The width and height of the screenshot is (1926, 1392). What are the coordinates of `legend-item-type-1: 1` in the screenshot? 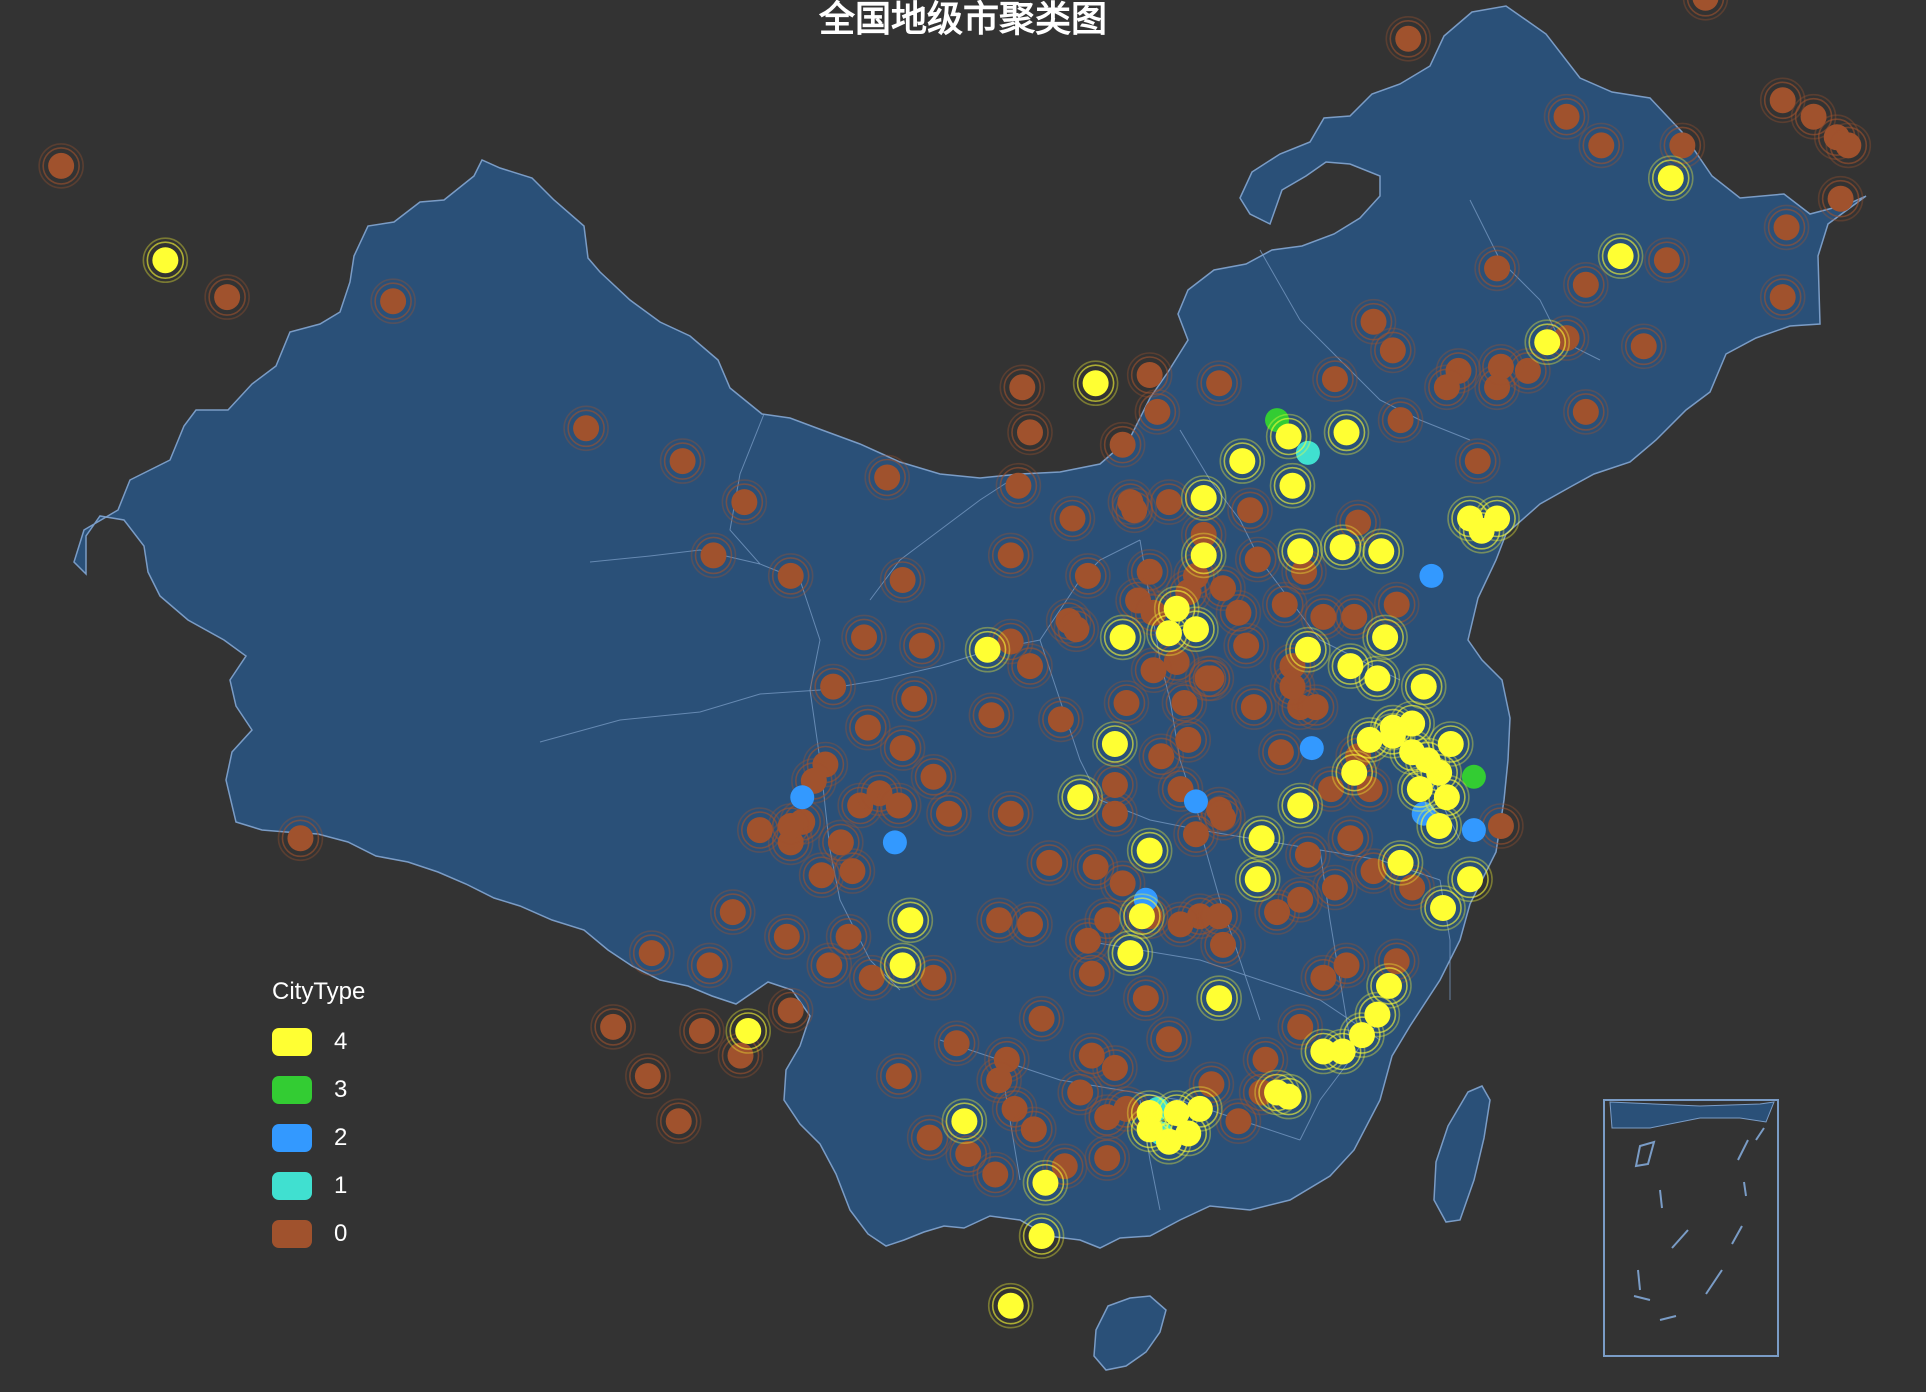 It's located at (318, 1186).